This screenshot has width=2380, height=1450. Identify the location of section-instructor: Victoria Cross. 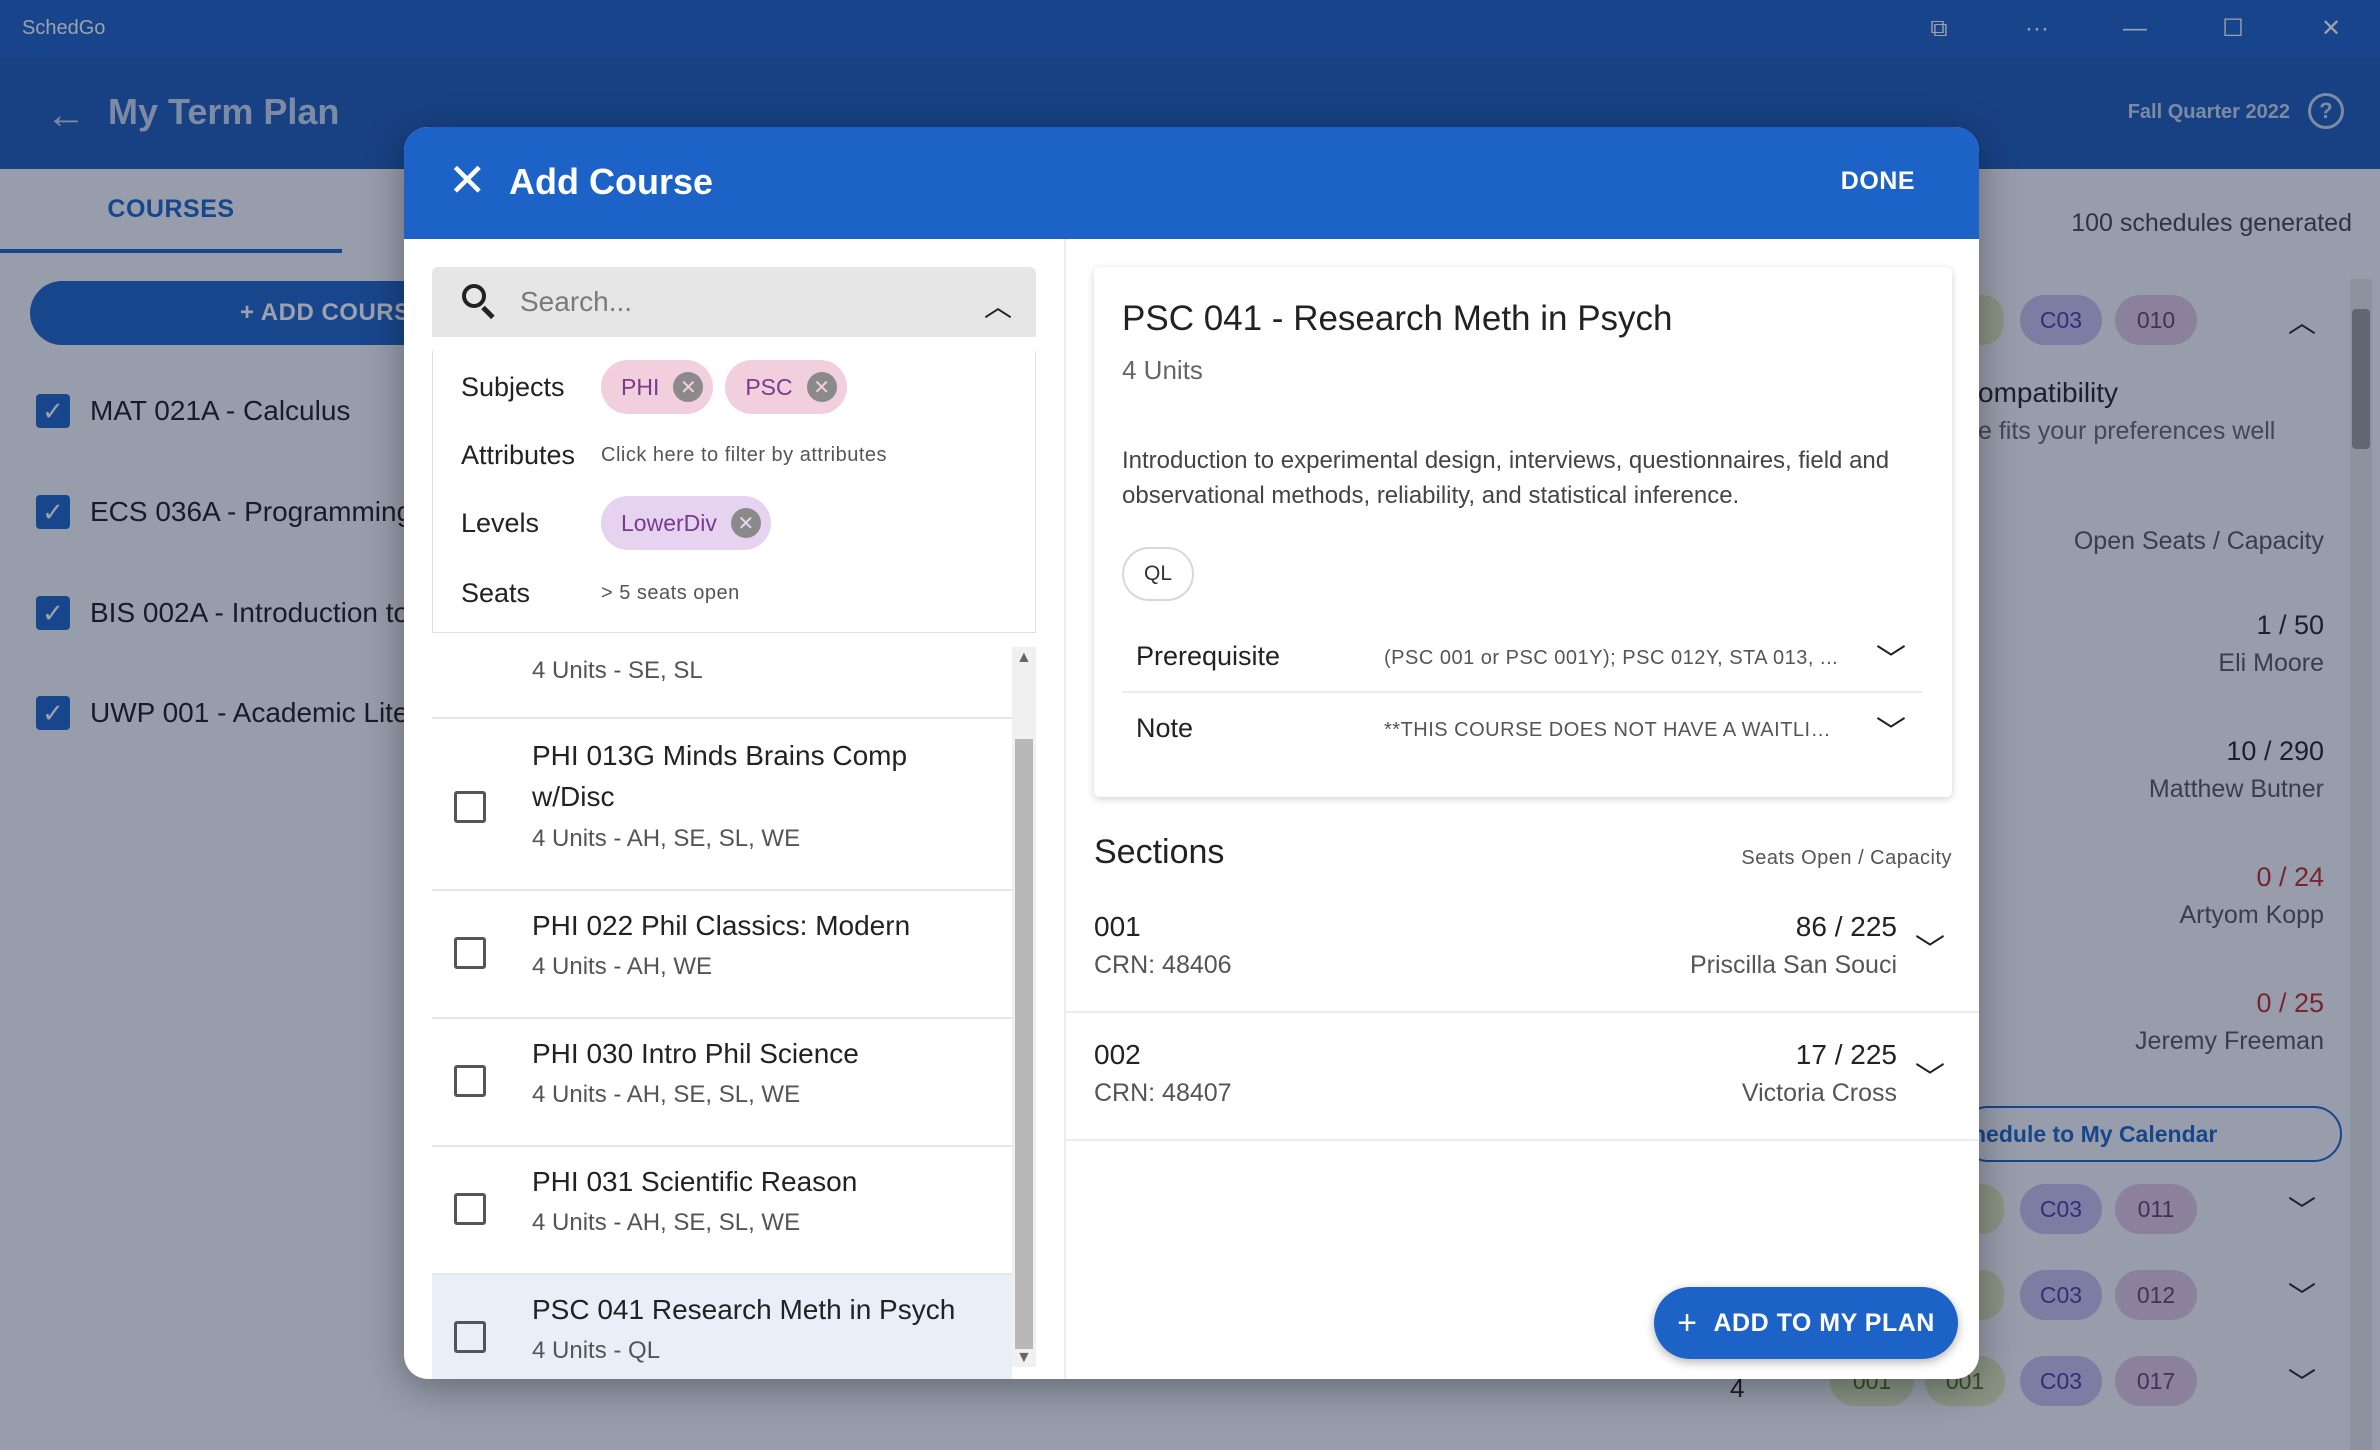
(1819, 1093).